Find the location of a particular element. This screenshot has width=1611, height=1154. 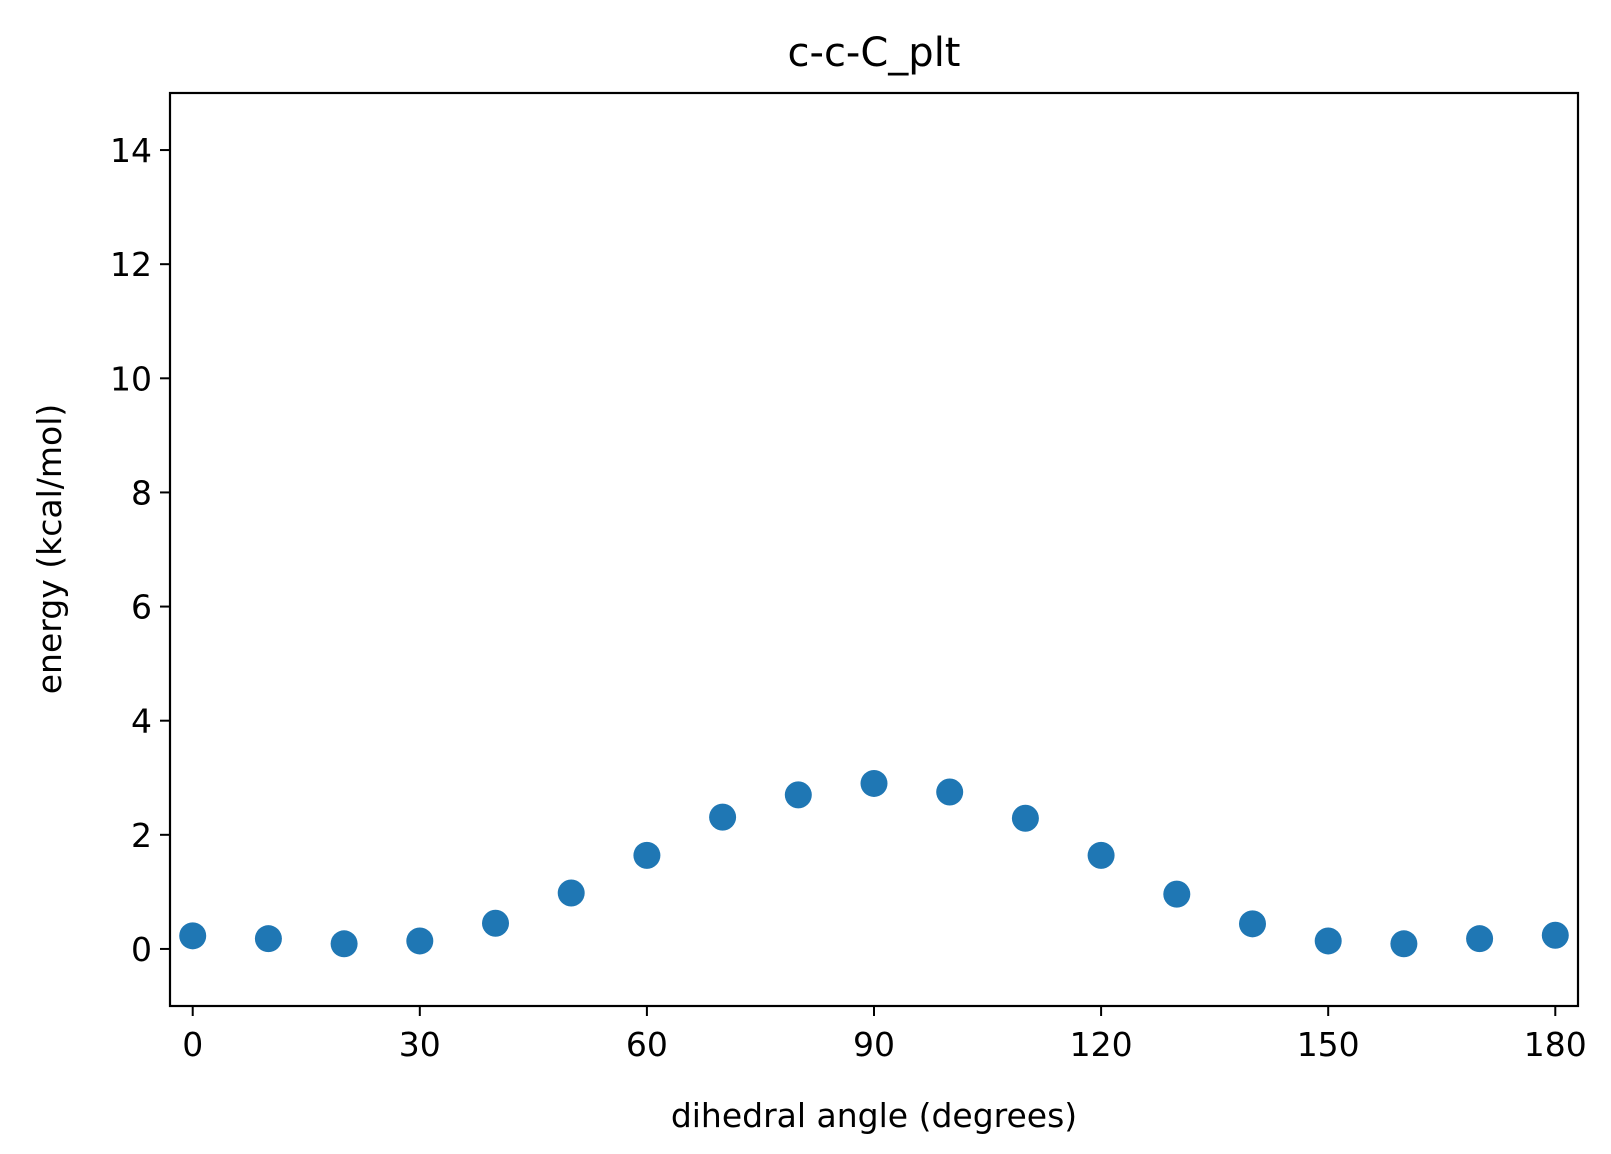

y-tick-label: 2 is located at coordinates (141, 835).